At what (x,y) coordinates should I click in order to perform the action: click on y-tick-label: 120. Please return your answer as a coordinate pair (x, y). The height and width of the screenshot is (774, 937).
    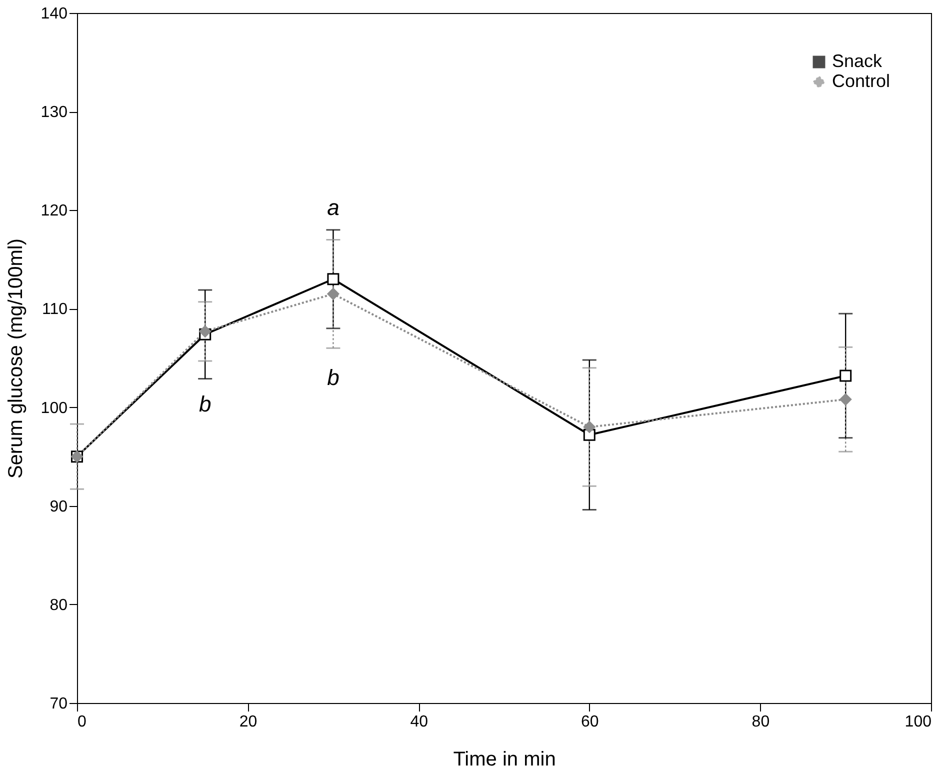
    Looking at the image, I should click on (54, 211).